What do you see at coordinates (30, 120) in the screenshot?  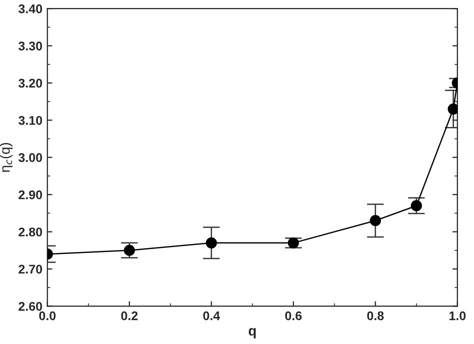 I see `y-tick-label: 3.10` at bounding box center [30, 120].